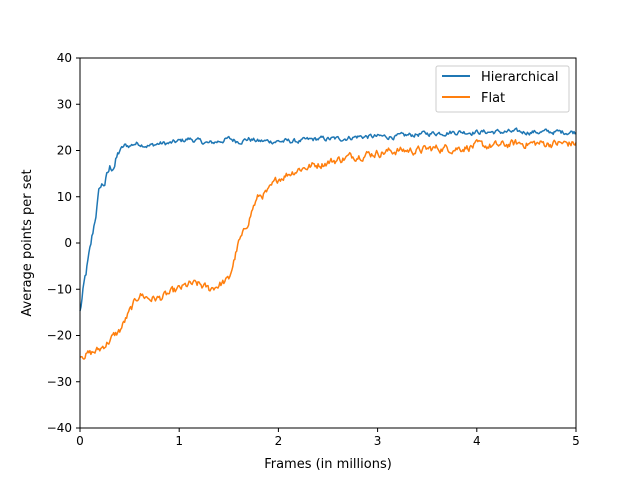 Image resolution: width=640 pixels, height=484 pixels. Describe the element at coordinates (576, 441) in the screenshot. I see `x-tick-label: 5` at that location.